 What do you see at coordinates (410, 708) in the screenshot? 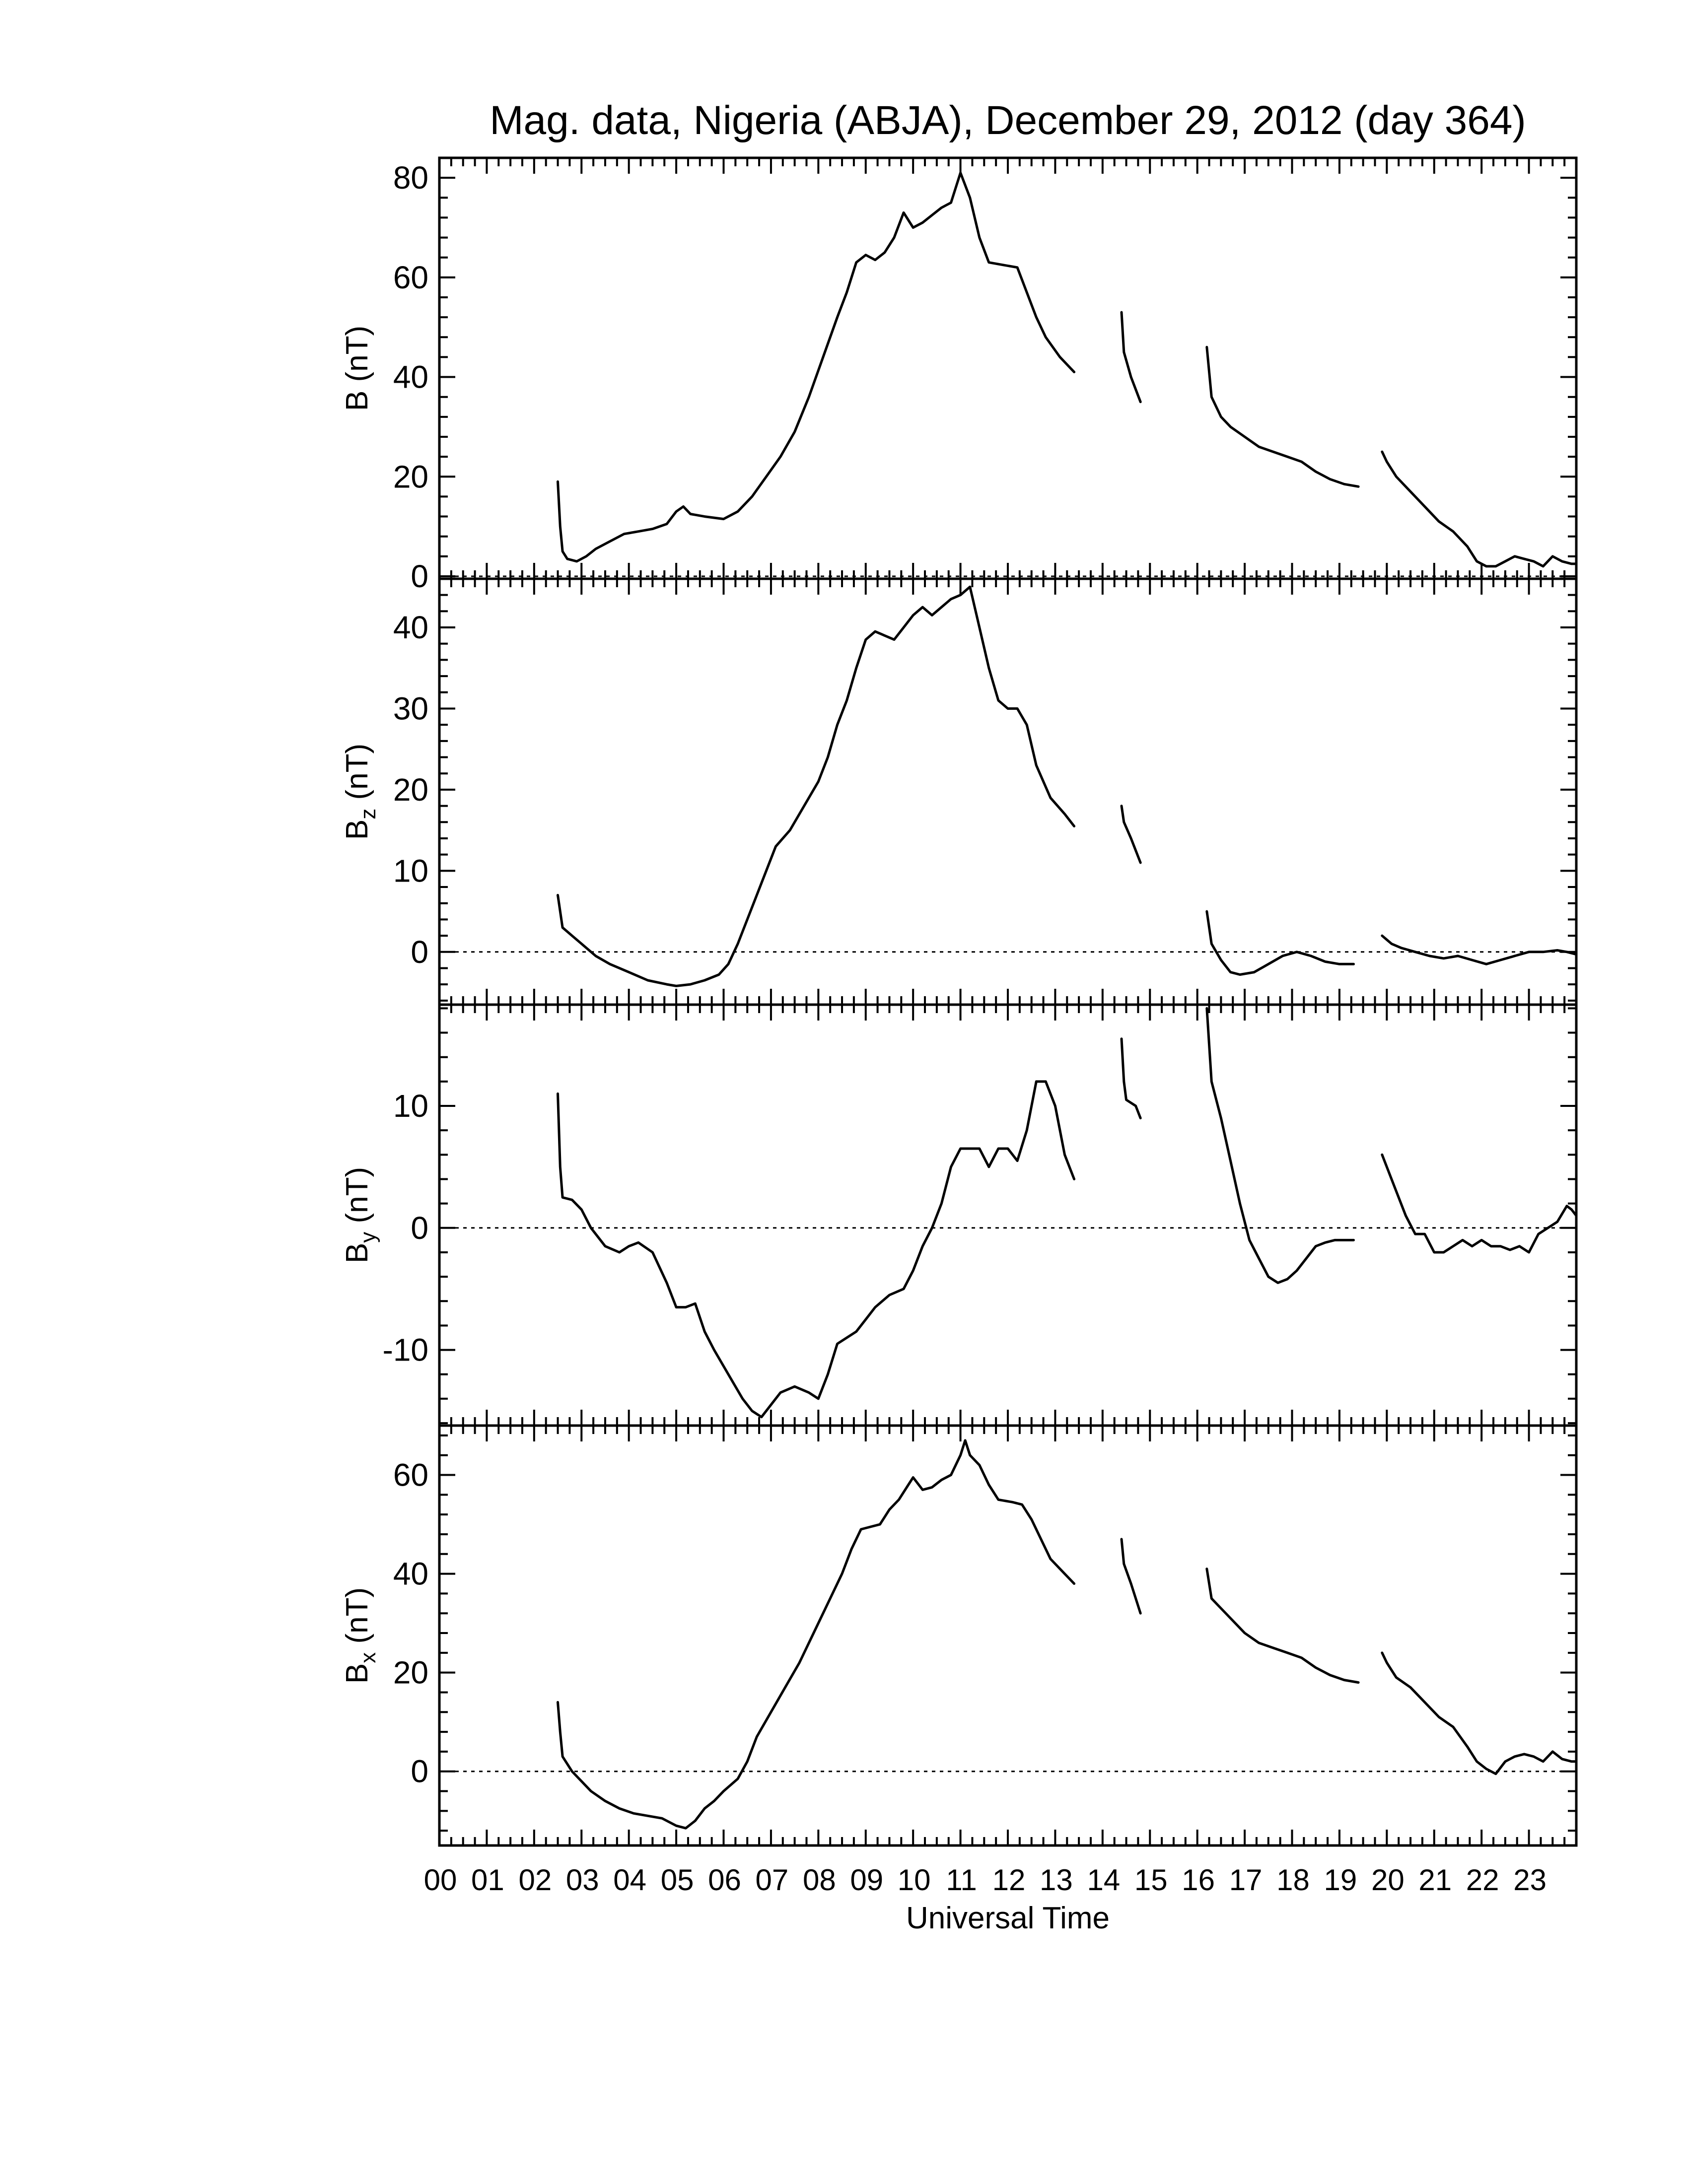
I see `y-tick-label: 30` at bounding box center [410, 708].